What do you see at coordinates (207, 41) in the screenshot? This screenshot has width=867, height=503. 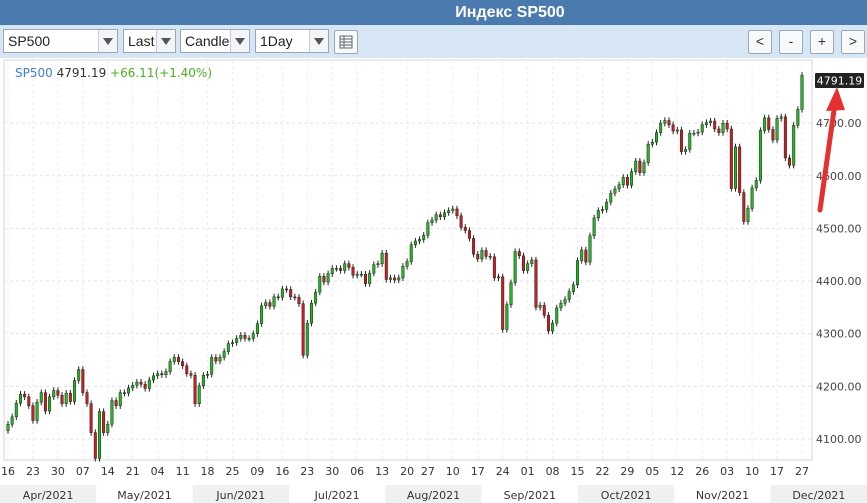 I see `chart-type-value: Candle` at bounding box center [207, 41].